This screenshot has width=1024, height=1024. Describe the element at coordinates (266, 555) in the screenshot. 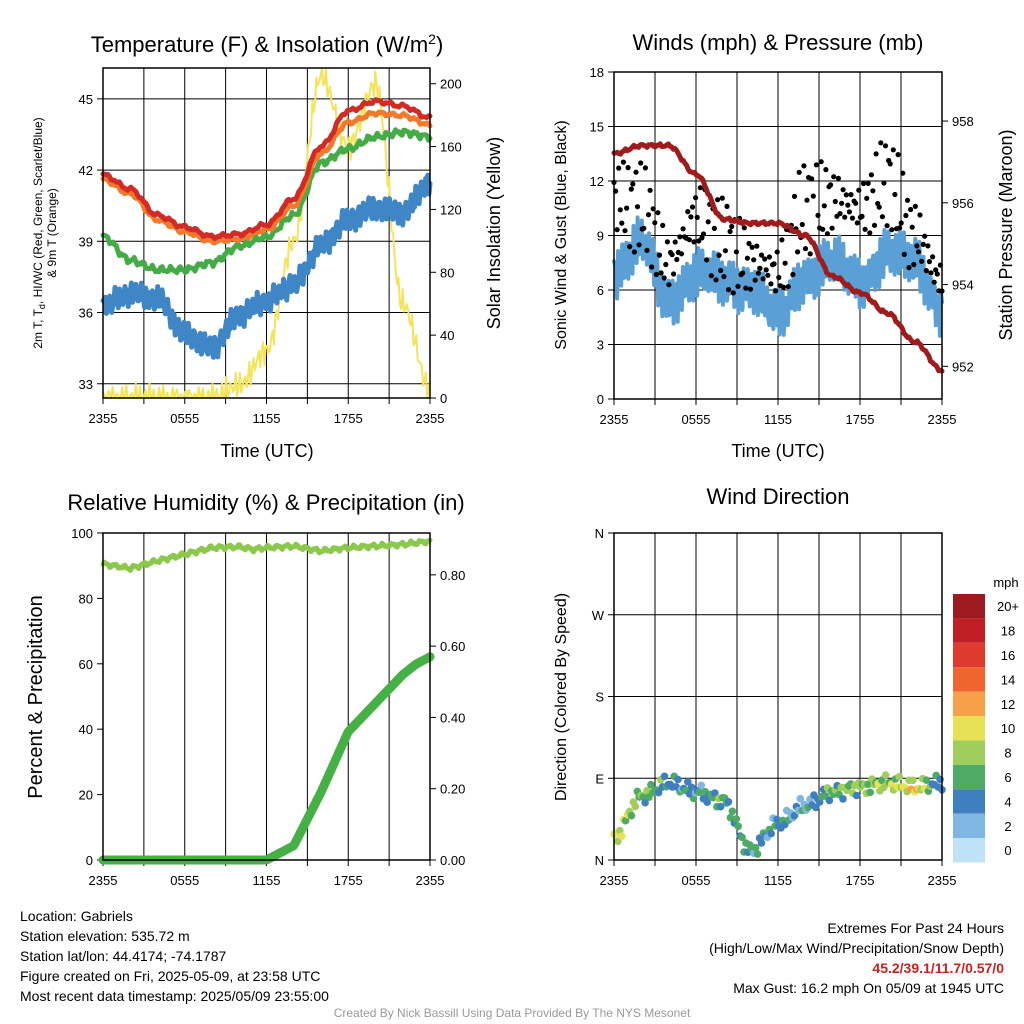

I see `rh-line` at that location.